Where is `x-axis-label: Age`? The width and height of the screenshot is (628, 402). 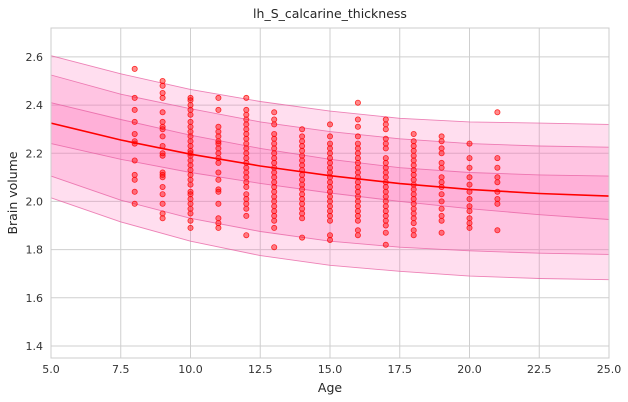 x-axis-label: Age is located at coordinates (330, 387).